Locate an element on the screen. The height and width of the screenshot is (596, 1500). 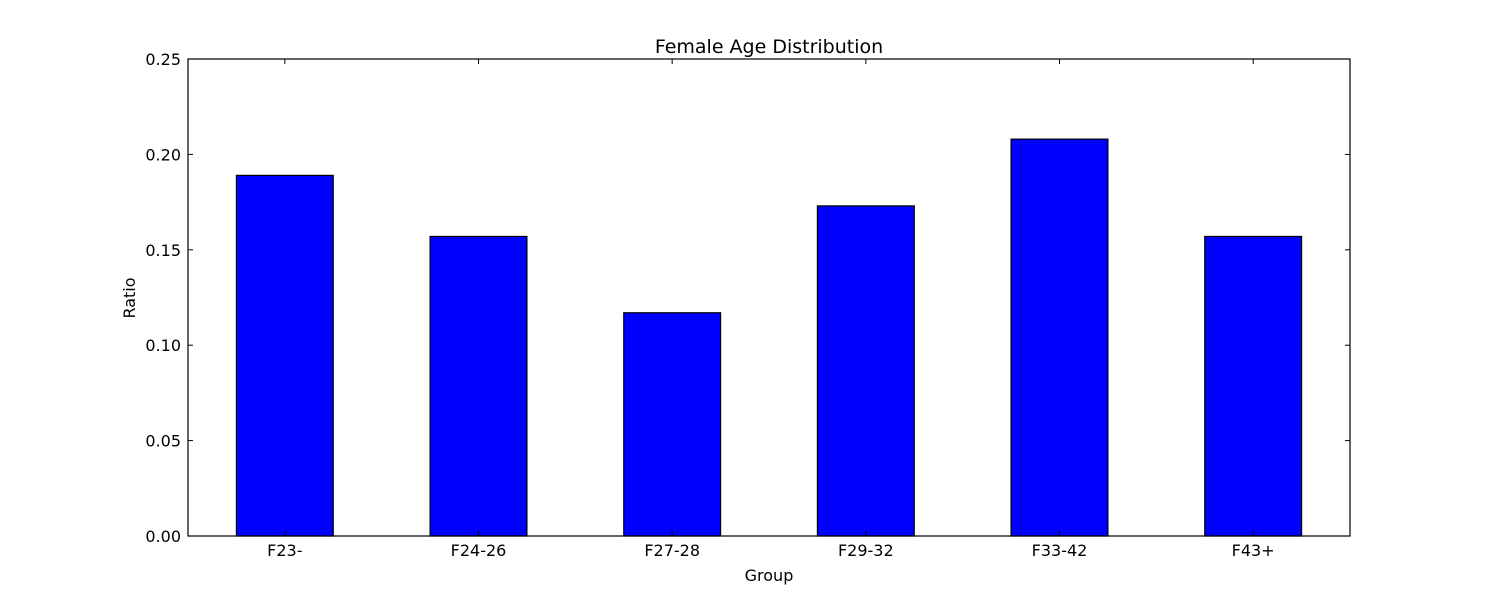
y-tick-label: 0.20 is located at coordinates (163, 154).